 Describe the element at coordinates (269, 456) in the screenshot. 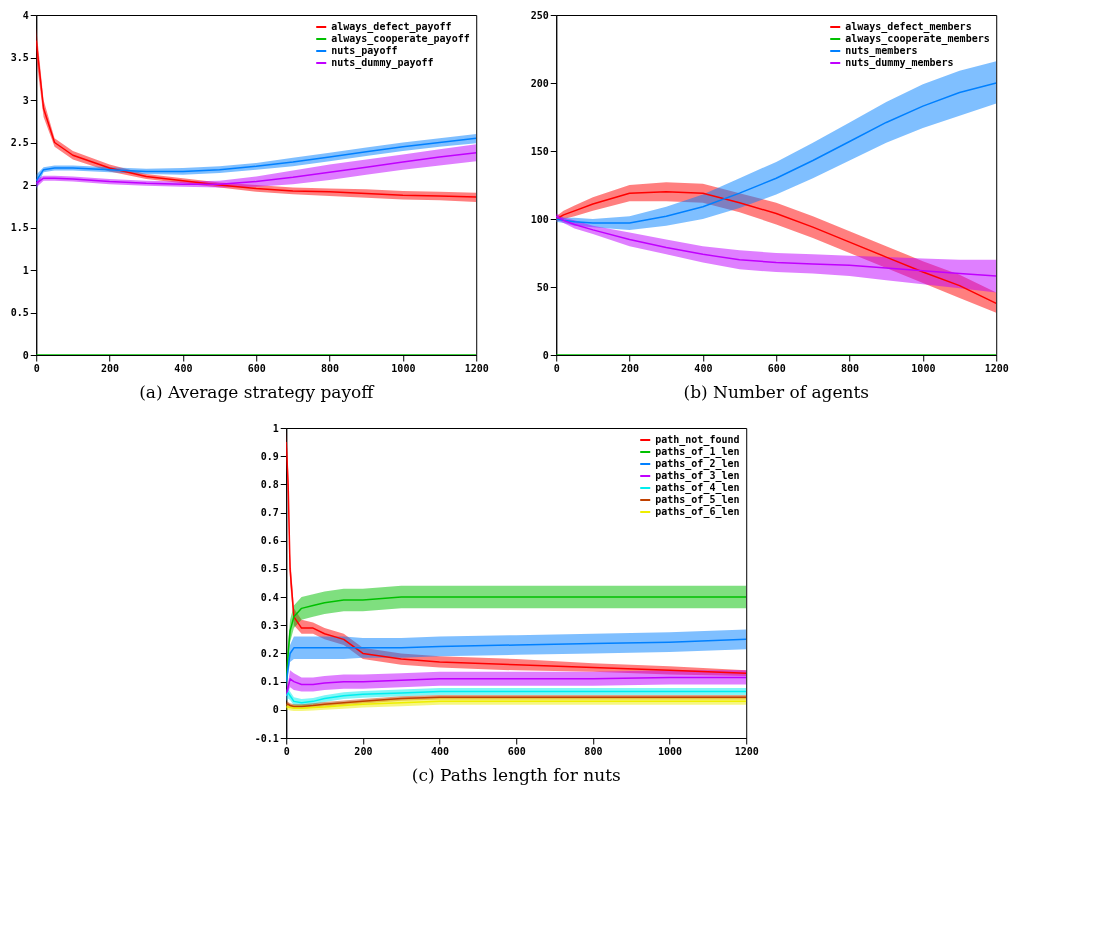

I see `y-tick-label: 0.9` at that location.